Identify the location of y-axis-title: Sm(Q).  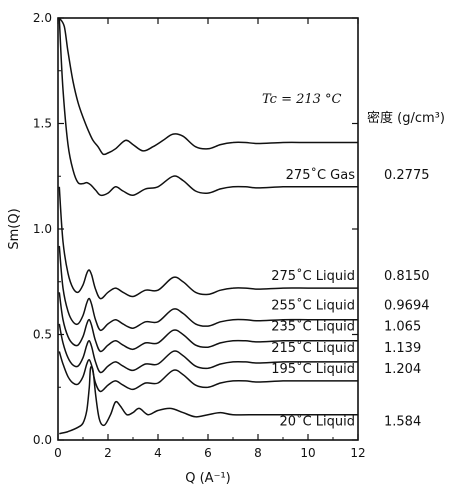
(14, 228).